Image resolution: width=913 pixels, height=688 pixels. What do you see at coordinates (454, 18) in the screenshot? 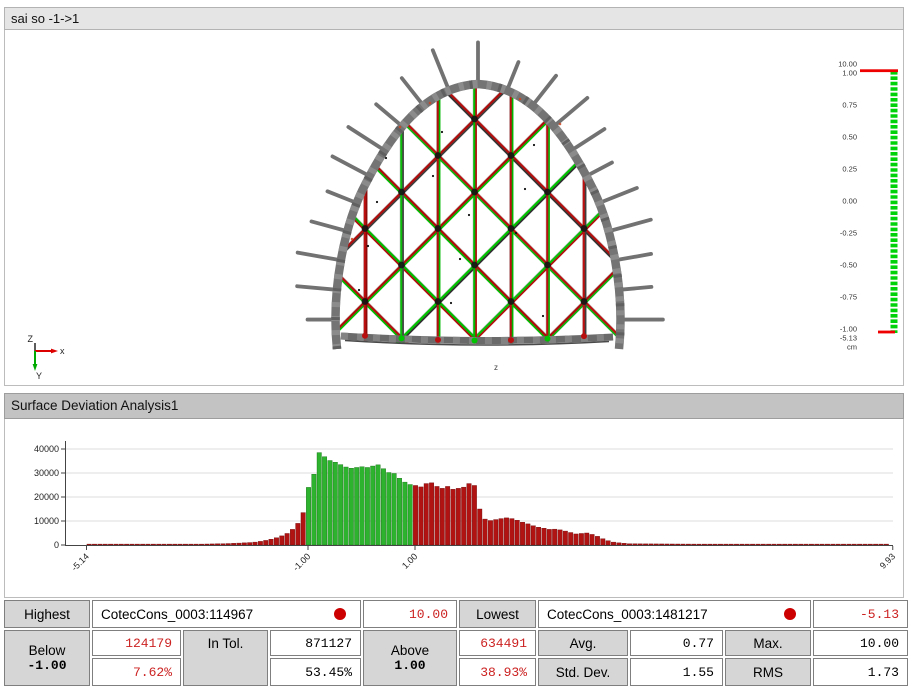
I see `viewport-title-bar: sai so -1->1` at bounding box center [454, 18].